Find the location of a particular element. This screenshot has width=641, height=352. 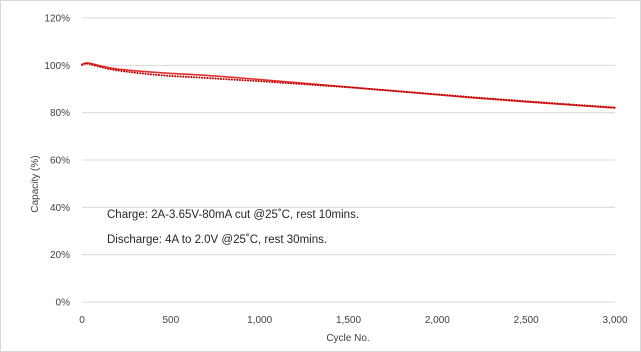

x-tick-label: 0 is located at coordinates (82, 320).